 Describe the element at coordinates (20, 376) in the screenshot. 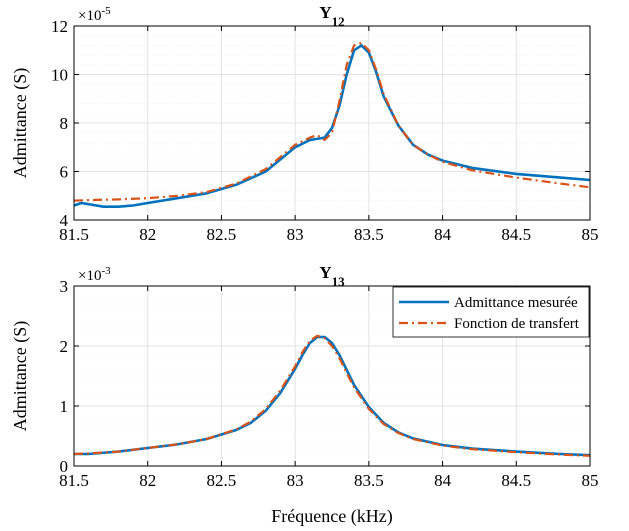

I see `y-axis-label-y13: Admittance (S)` at that location.